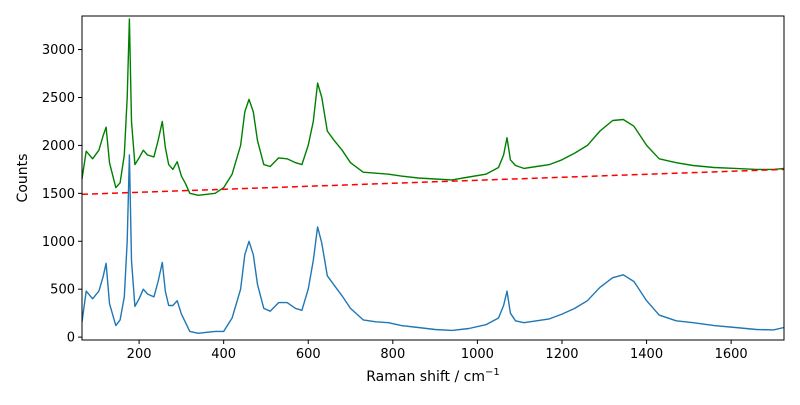 The width and height of the screenshot is (800, 405). Describe the element at coordinates (23, 178) in the screenshot. I see `y-axis-label: Counts` at that location.